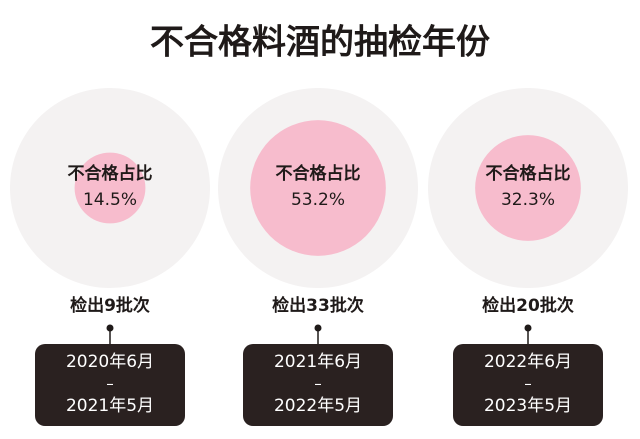 This screenshot has height=439, width=640. What do you see at coordinates (318, 305) in the screenshot?
I see `category-label: 检出33批次` at bounding box center [318, 305].